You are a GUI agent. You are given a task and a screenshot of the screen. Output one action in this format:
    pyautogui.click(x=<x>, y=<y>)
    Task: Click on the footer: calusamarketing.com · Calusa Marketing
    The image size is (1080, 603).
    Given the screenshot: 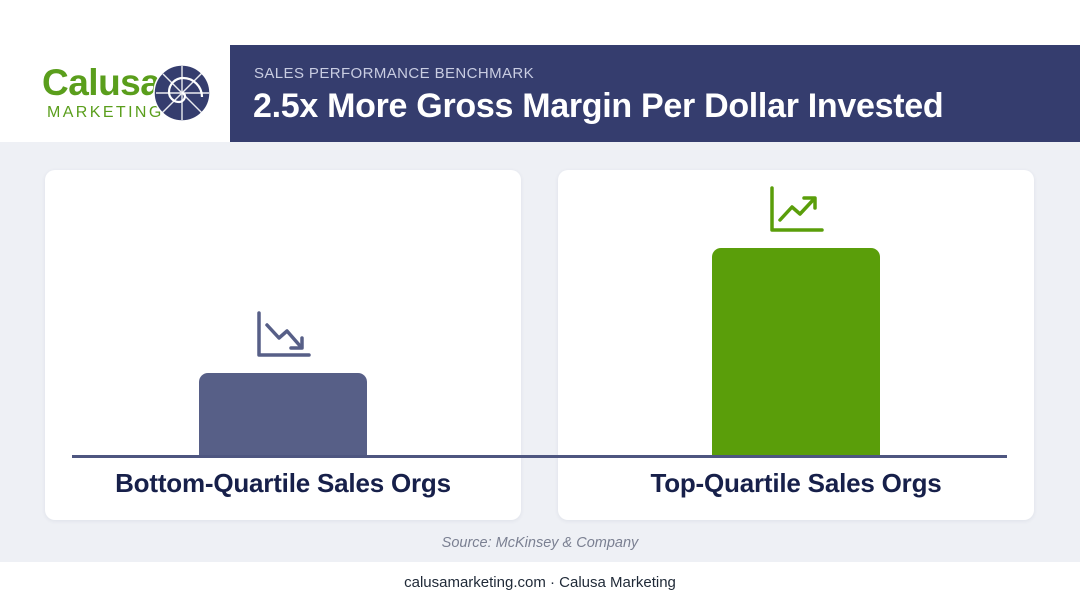 What is the action you would take?
    pyautogui.click(x=540, y=582)
    